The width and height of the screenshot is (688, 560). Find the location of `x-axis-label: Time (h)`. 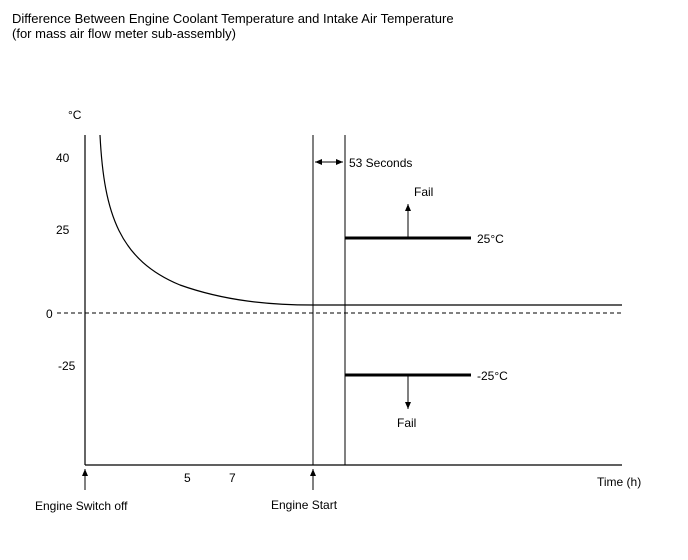

x-axis-label: Time (h) is located at coordinates (619, 482).